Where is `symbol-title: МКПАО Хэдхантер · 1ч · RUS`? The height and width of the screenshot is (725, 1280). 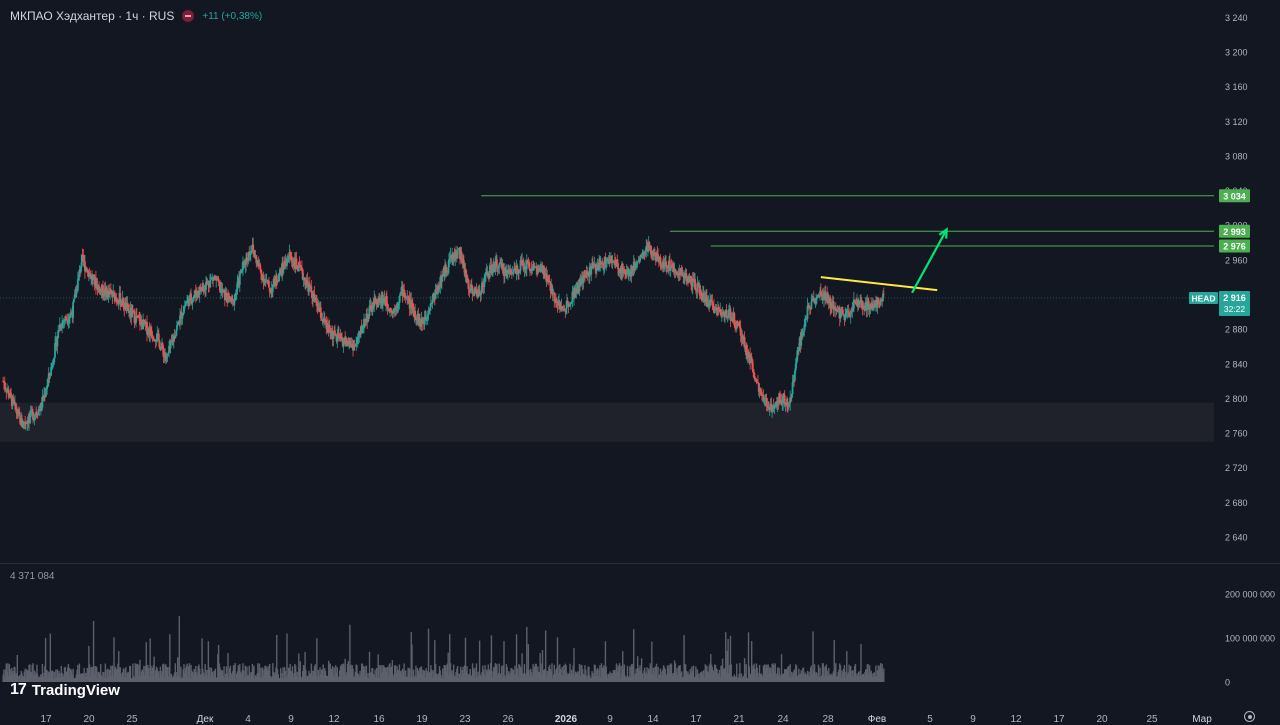
symbol-title: МКПАО Хэдхантер · 1ч · RUS is located at coordinates (92, 16).